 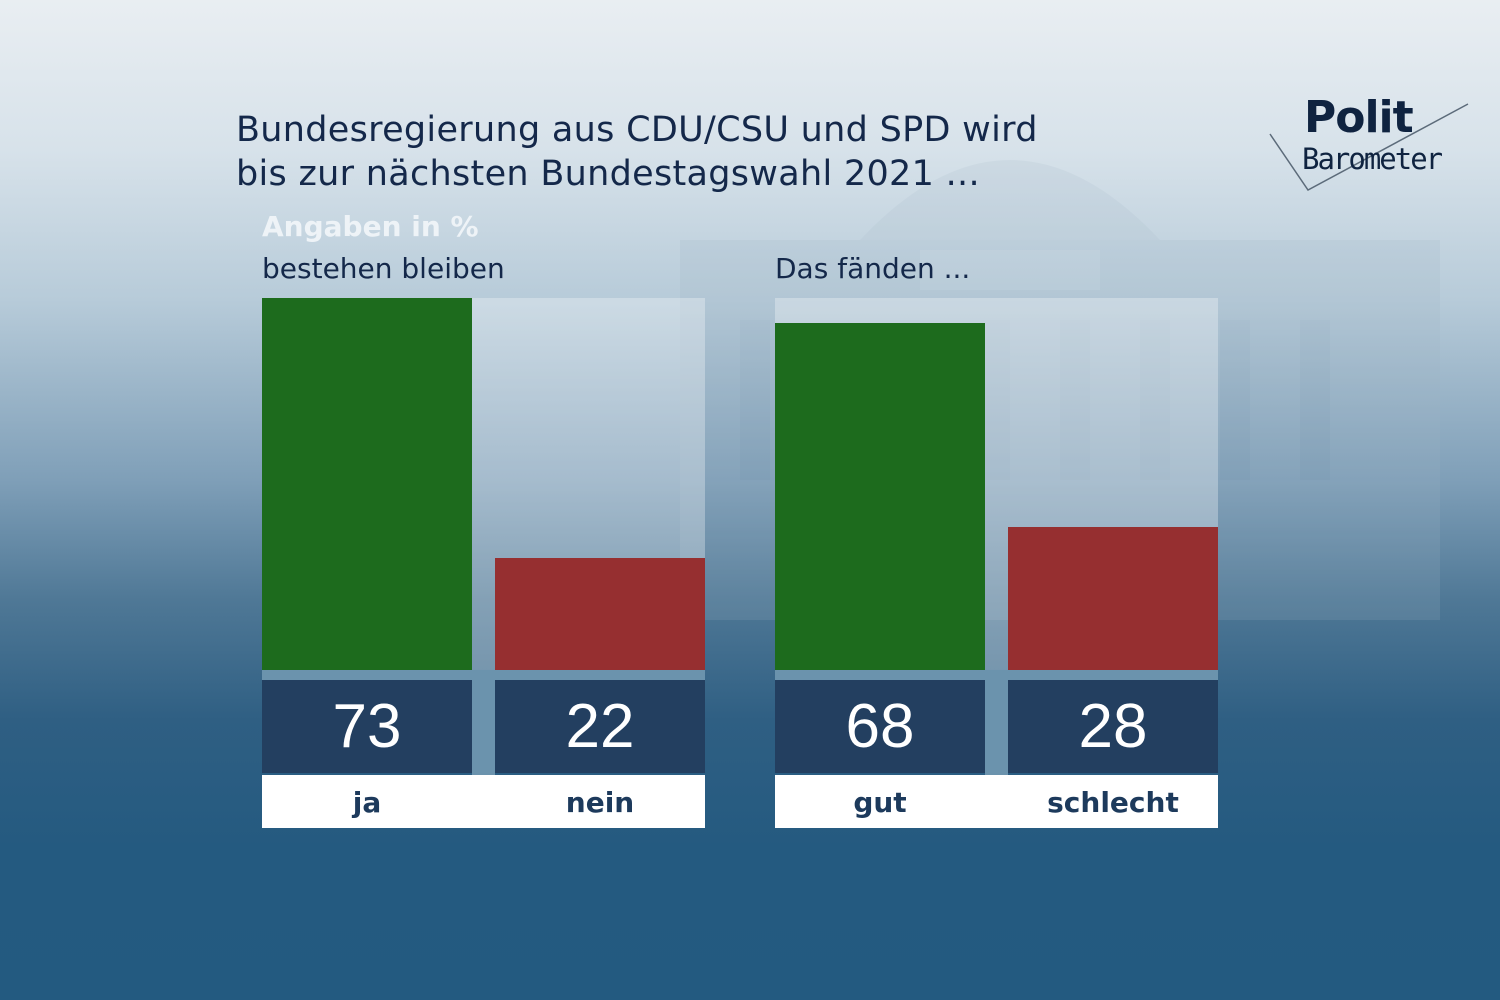 I want to click on checkmark-icon, so click(x=1369, y=147).